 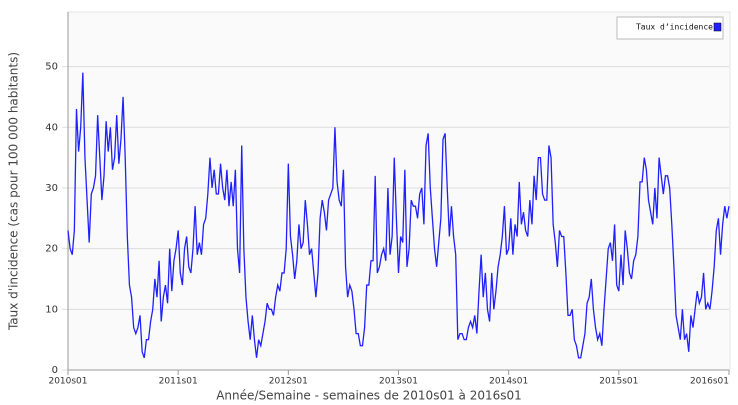 I want to click on y-tick-label: 10, so click(x=51, y=309).